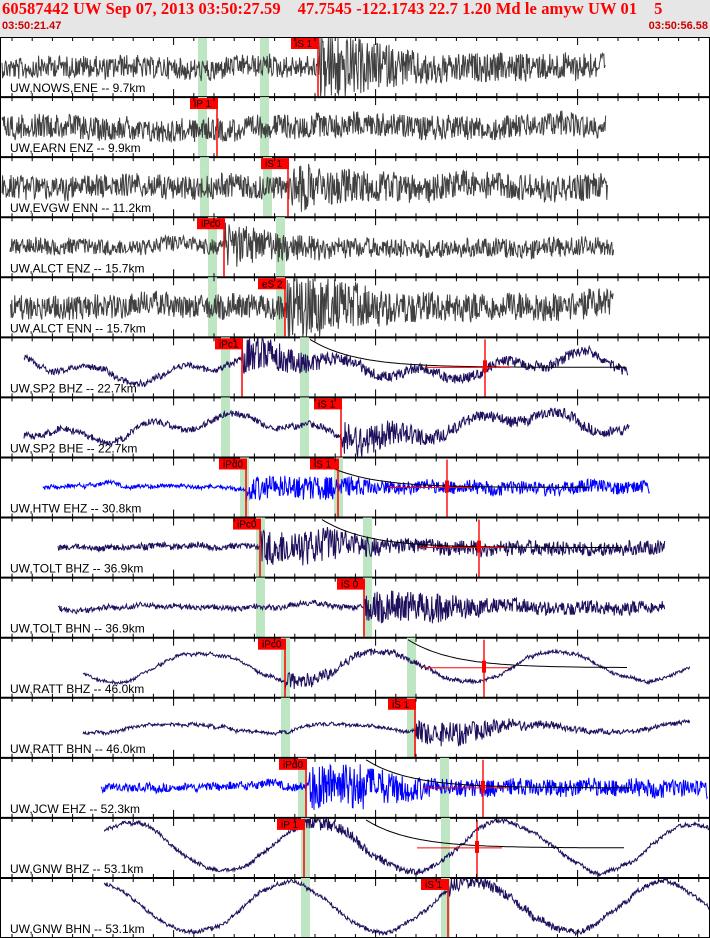  What do you see at coordinates (76, 869) in the screenshot?
I see `station-label: UW,GNW BHZ -- 53.1km` at bounding box center [76, 869].